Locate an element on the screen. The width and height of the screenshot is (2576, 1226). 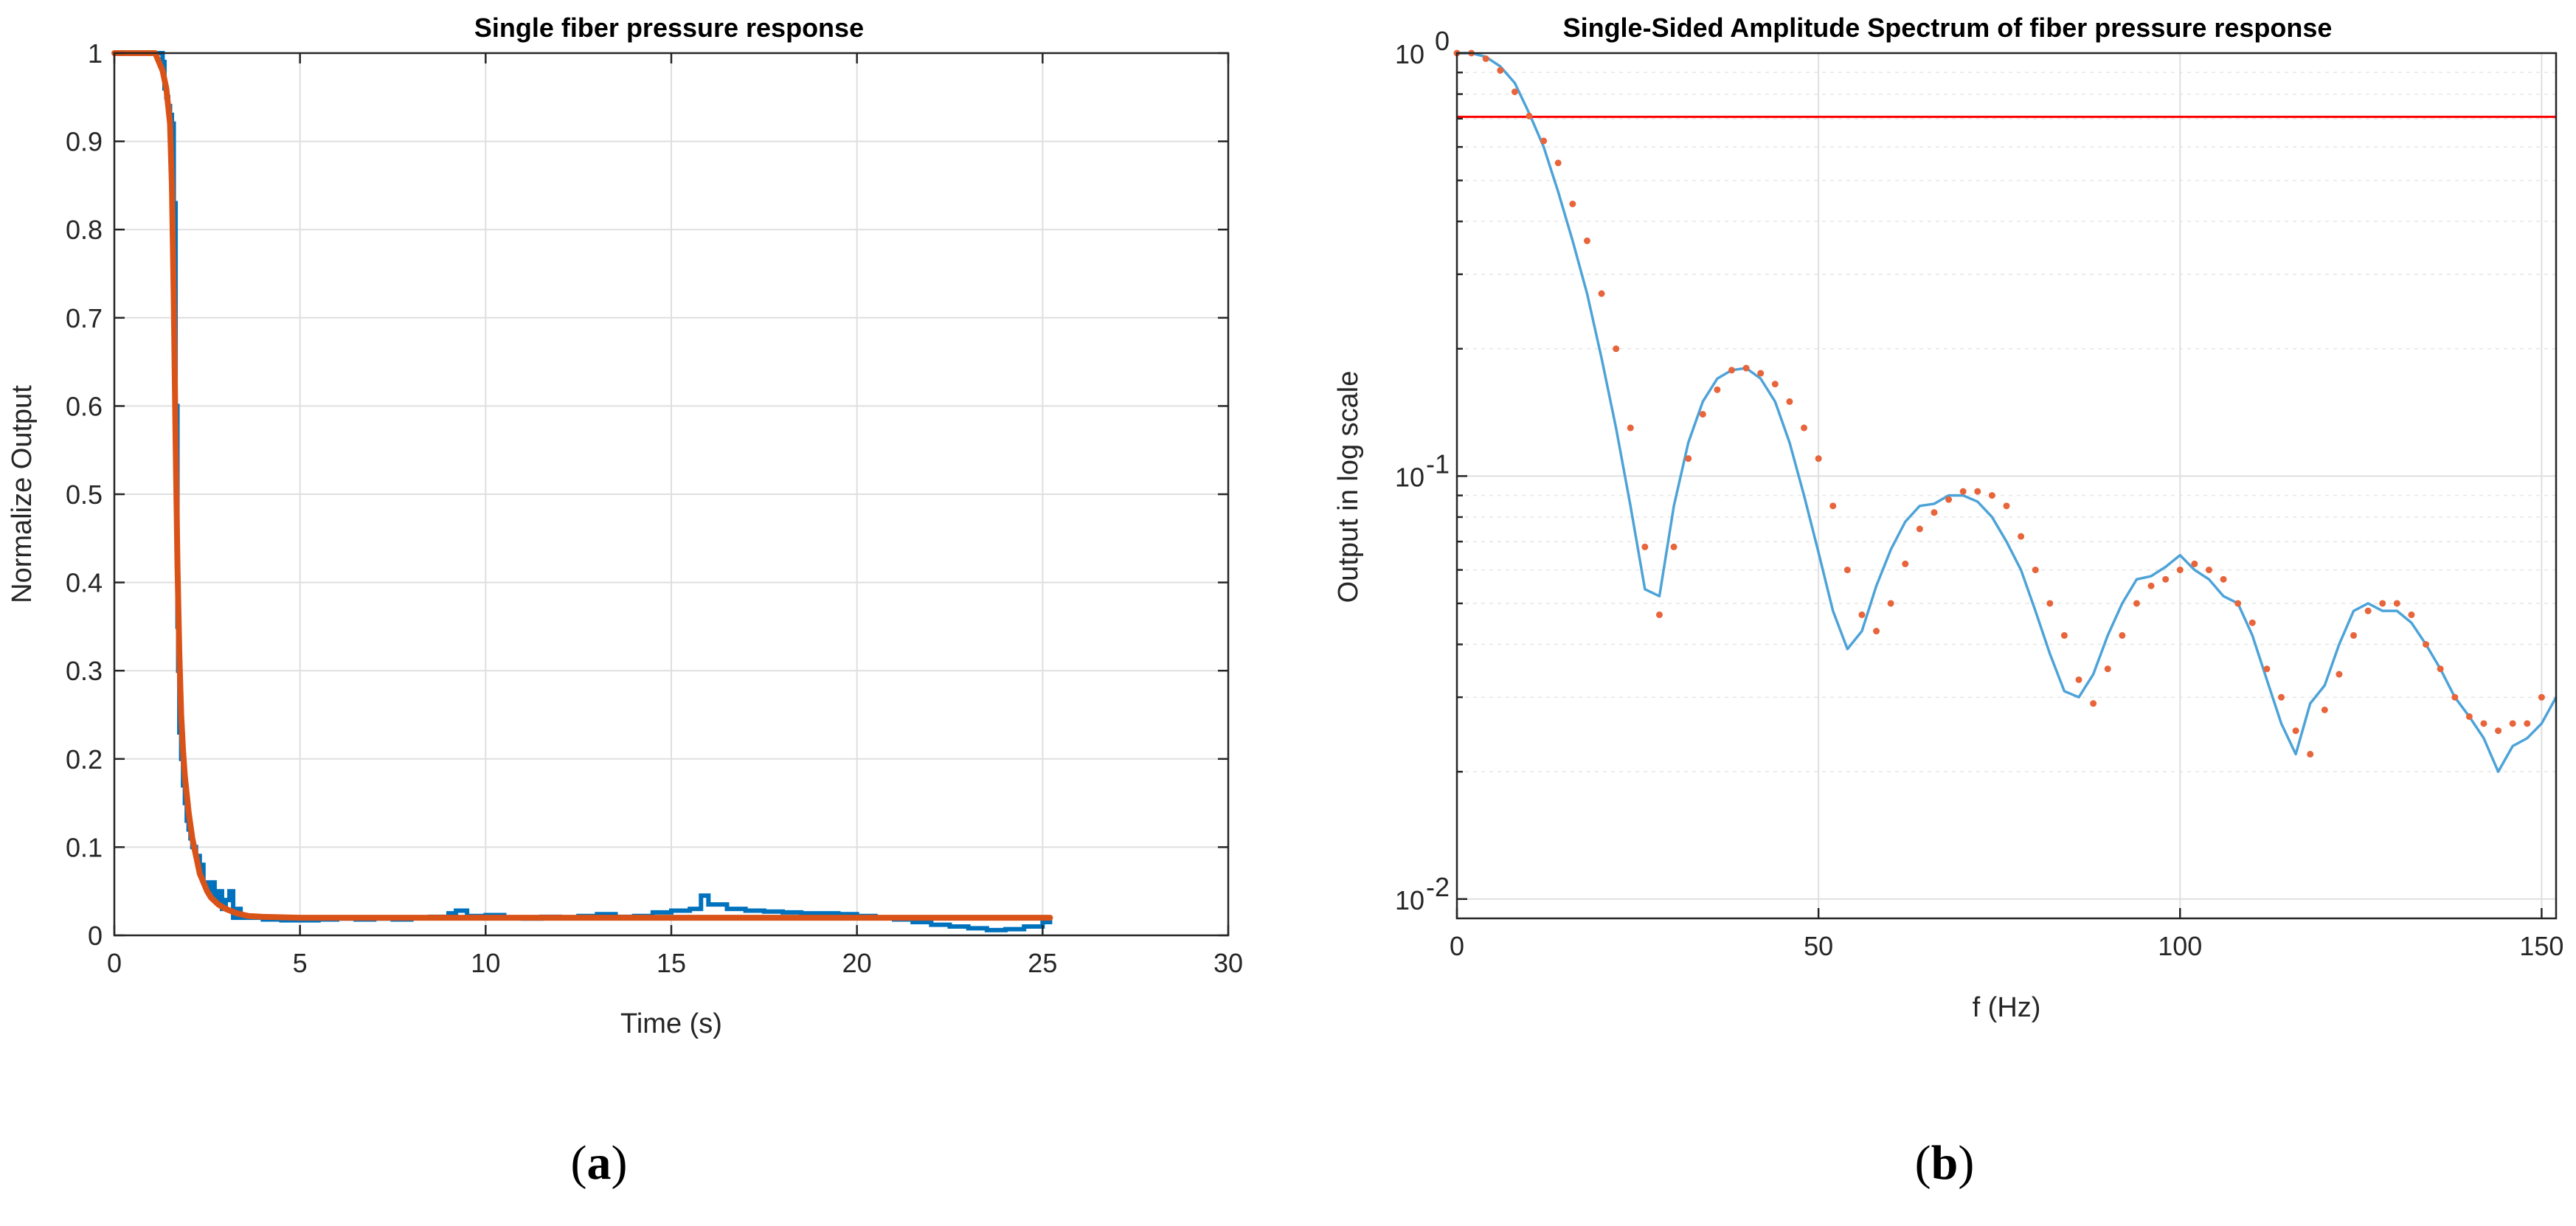
chart-b-xtick-label: 0 is located at coordinates (1457, 946).